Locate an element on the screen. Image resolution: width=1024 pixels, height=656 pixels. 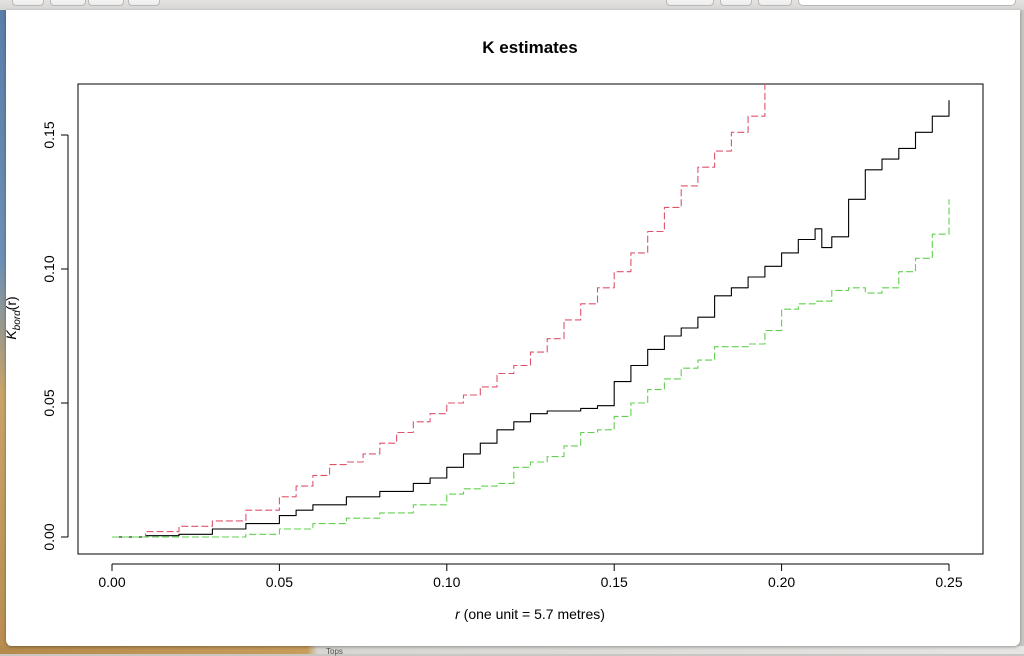
x-tick-label: 0.10 is located at coordinates (446, 582).